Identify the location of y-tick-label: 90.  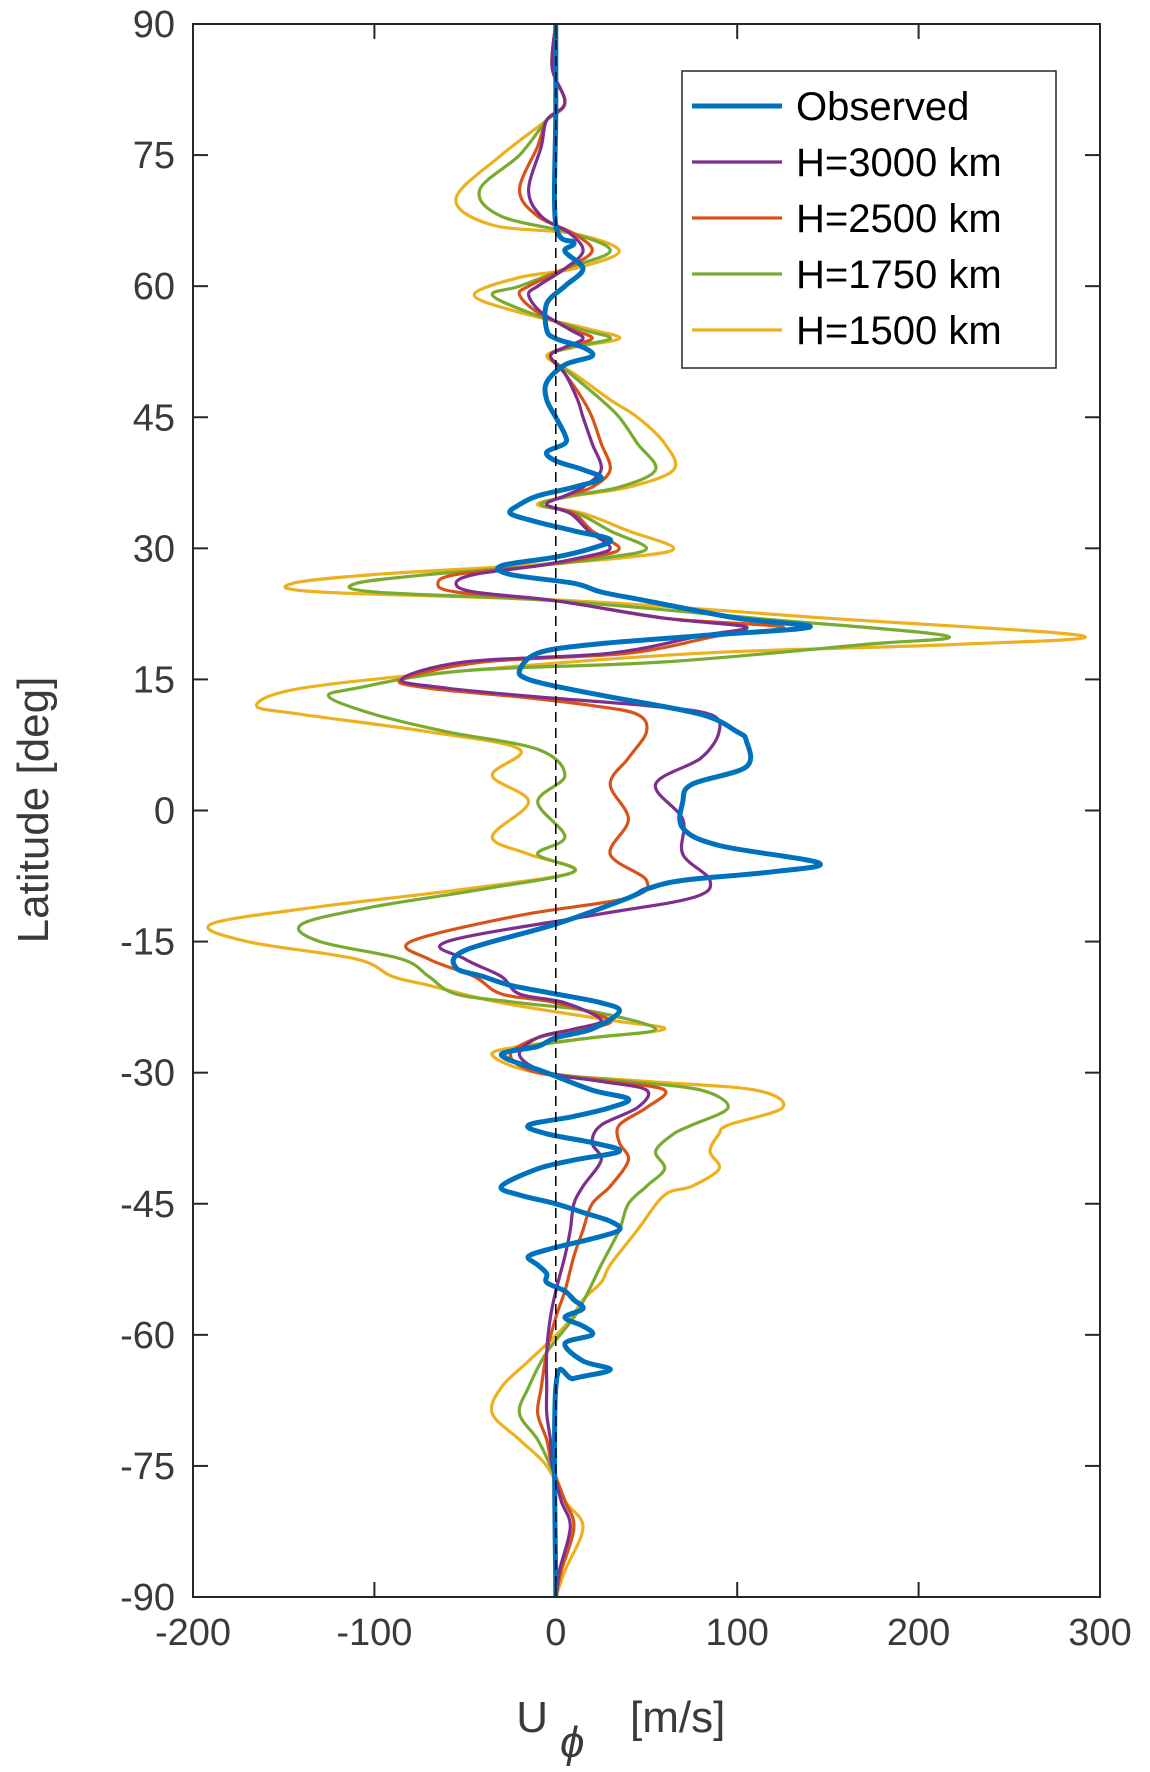
(154, 25).